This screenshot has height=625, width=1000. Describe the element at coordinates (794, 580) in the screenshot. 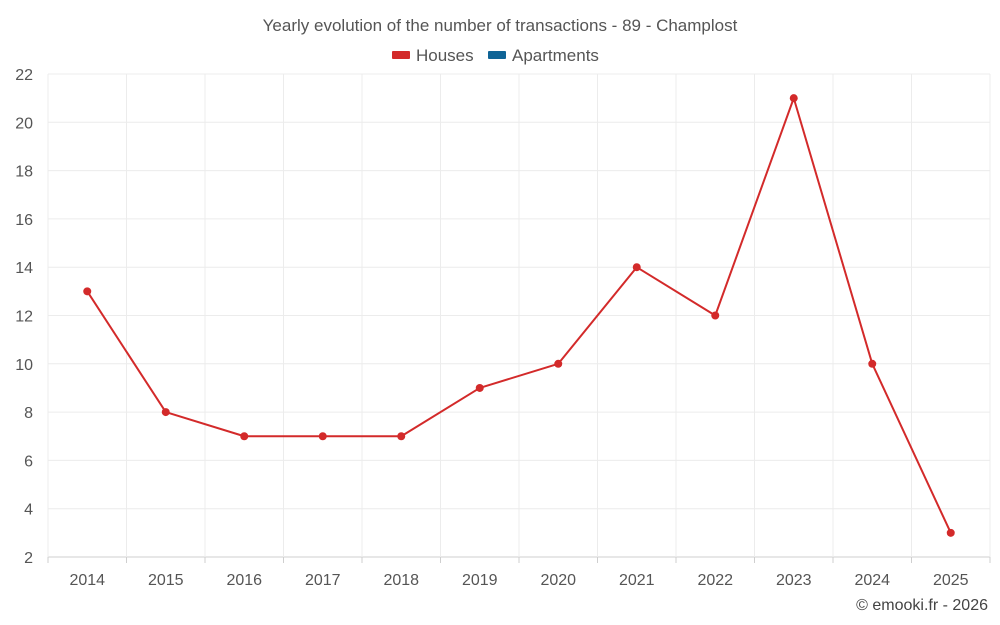

I see `x-tick-label: 2023` at that location.